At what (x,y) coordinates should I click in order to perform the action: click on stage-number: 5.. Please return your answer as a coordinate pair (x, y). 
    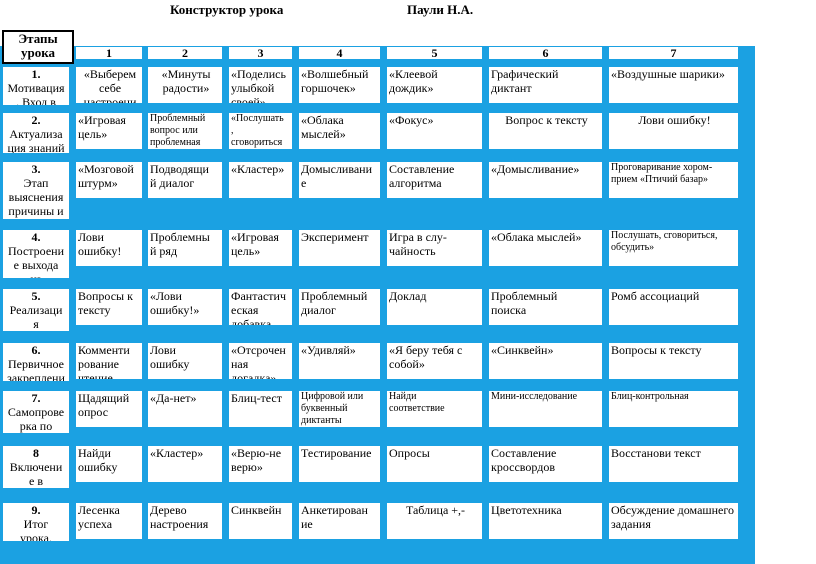
    Looking at the image, I should click on (36, 296).